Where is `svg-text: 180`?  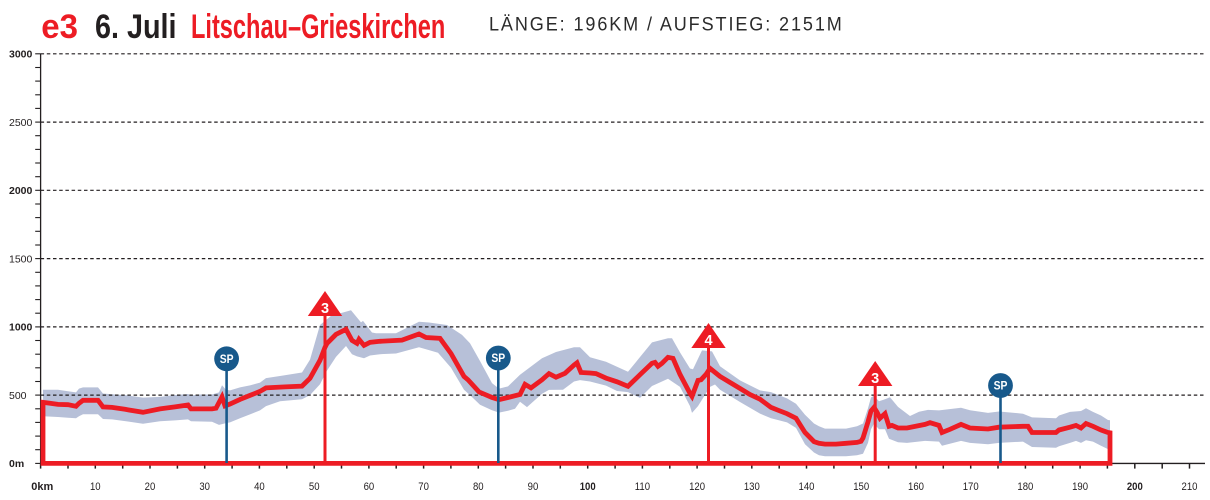 svg-text: 180 is located at coordinates (1025, 487).